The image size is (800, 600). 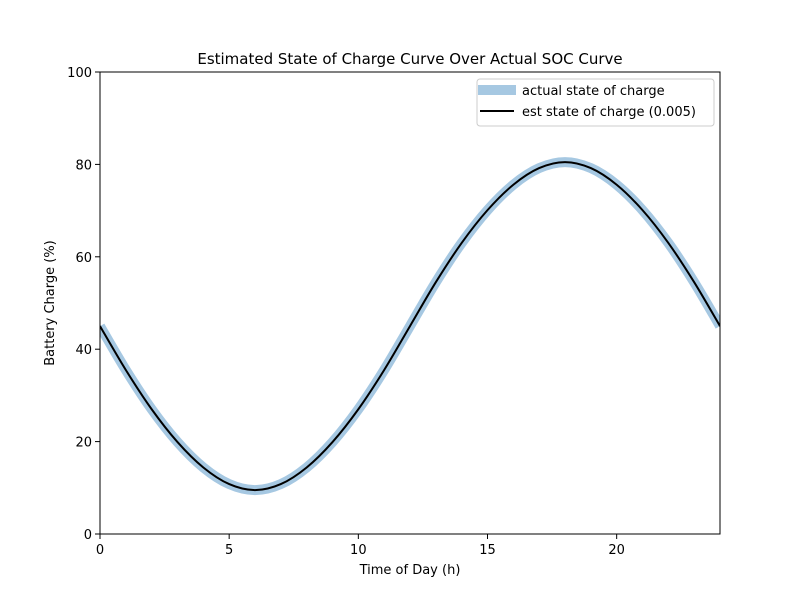 What do you see at coordinates (497, 90) in the screenshot?
I see `legend-swatch-actual` at bounding box center [497, 90].